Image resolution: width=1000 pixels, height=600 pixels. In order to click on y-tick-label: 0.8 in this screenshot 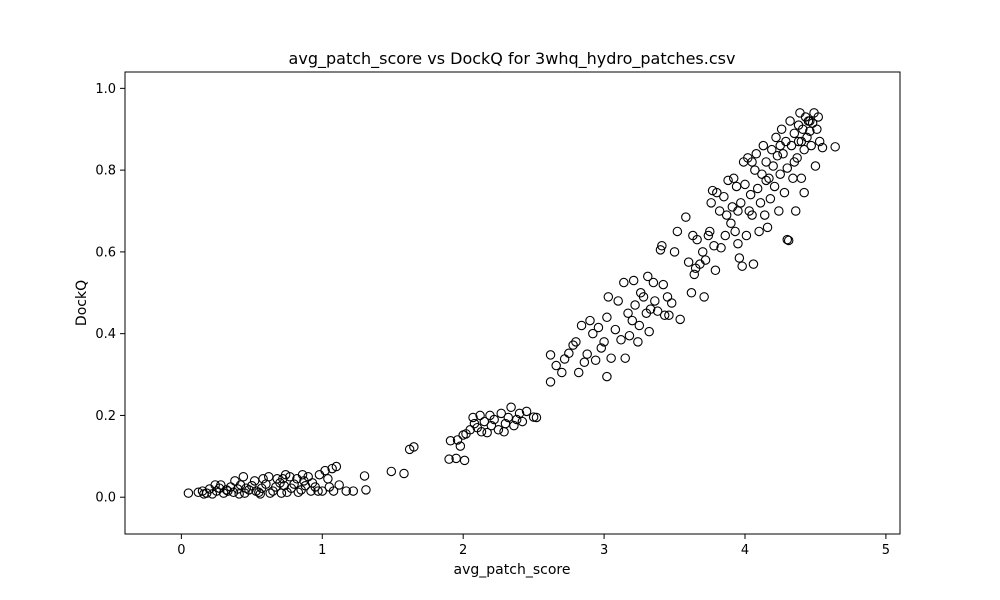, I will do `click(105, 171)`.